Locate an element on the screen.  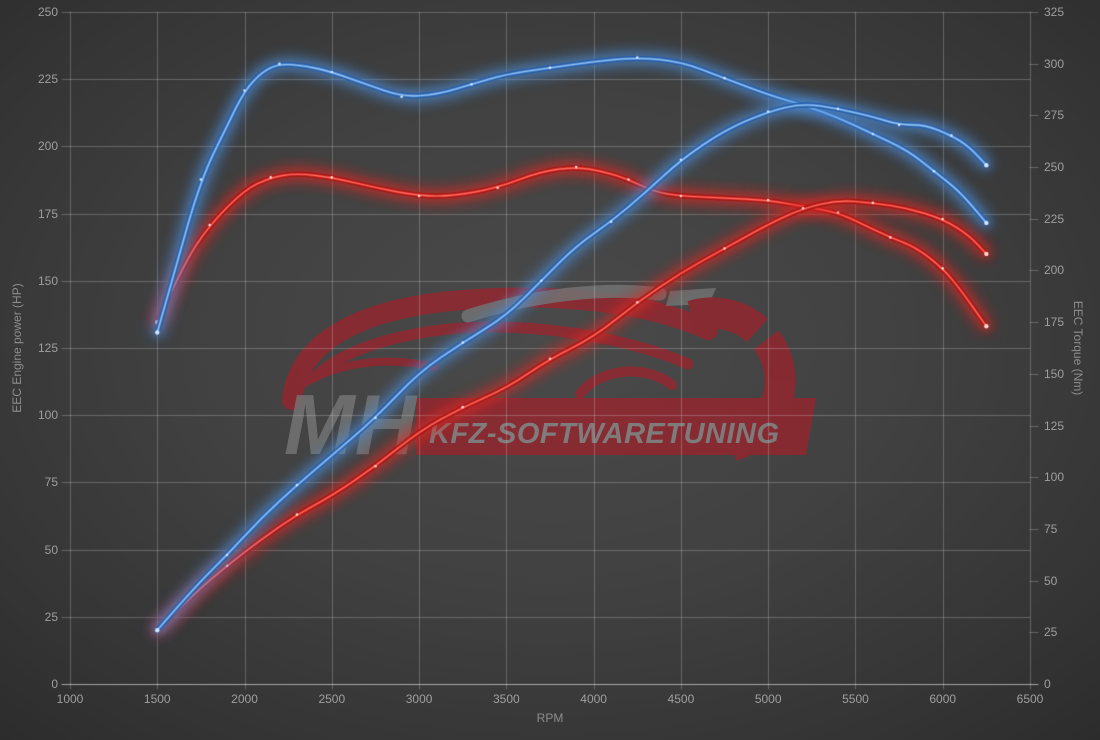
x-tick-label: 2500 is located at coordinates (332, 699).